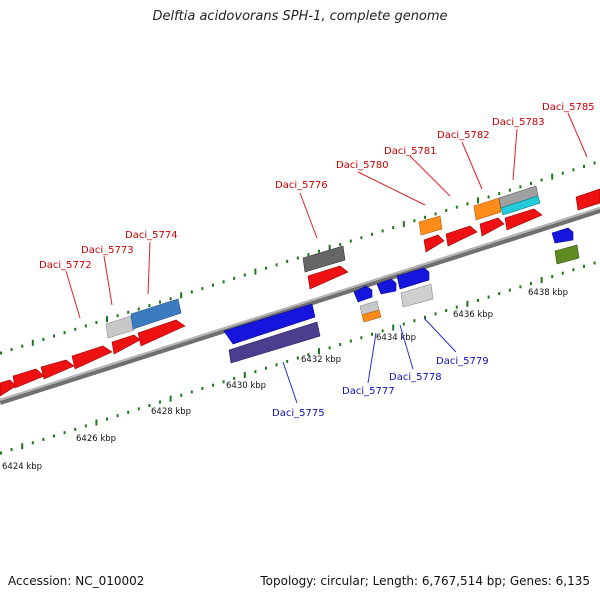 The height and width of the screenshot is (600, 600). I want to click on gene-label: Daci_5775, so click(298, 413).